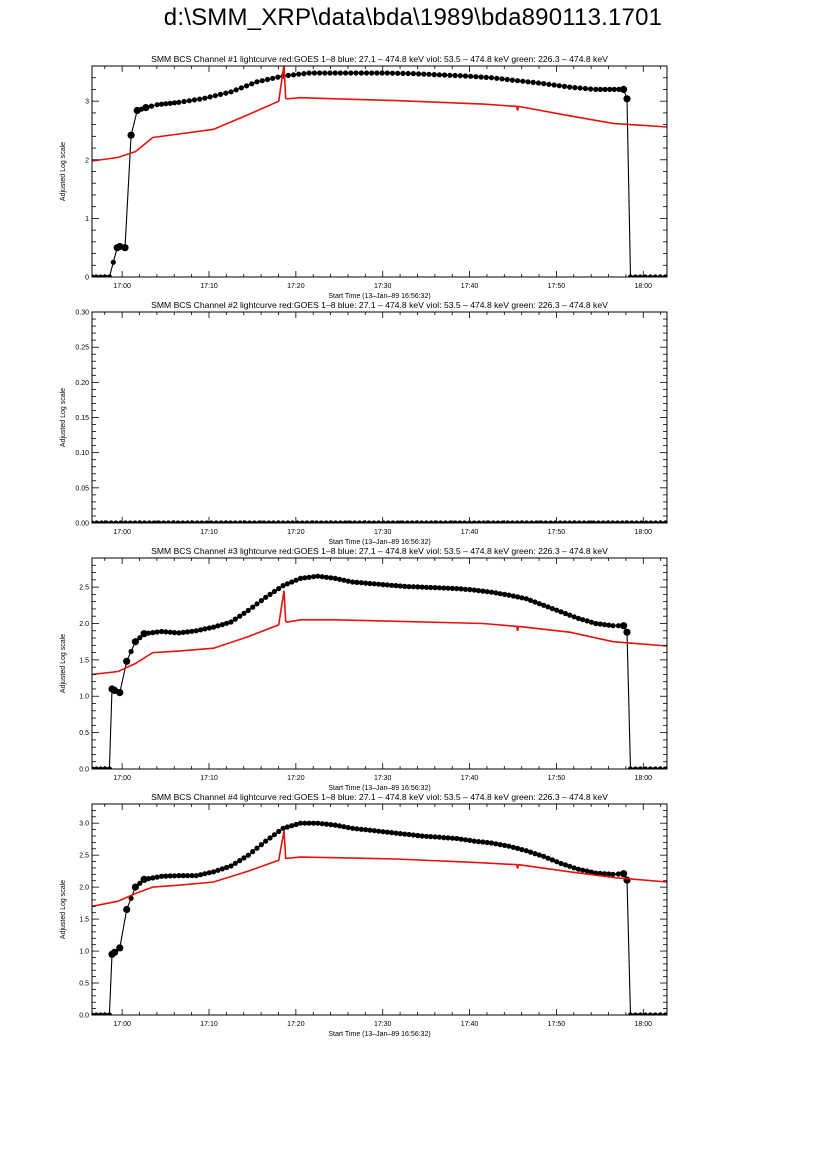 This screenshot has height=1169, width=826. Describe the element at coordinates (379, 114) in the screenshot. I see `series-goes` at that location.